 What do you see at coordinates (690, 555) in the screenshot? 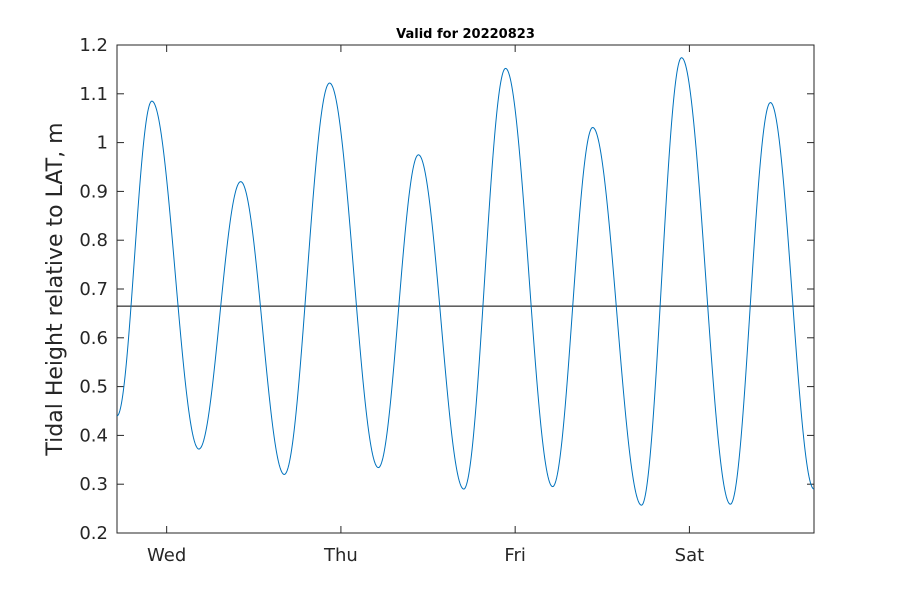
I see `x-tick-label: Sat` at bounding box center [690, 555].